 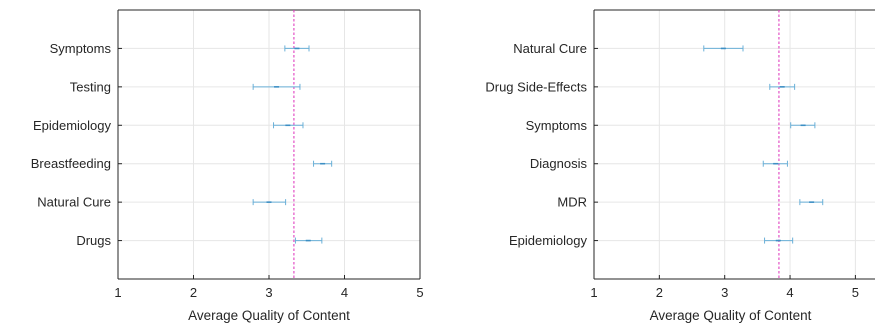 What do you see at coordinates (71, 163) in the screenshot?
I see `y-tick-label: Breastfeeding` at bounding box center [71, 163].